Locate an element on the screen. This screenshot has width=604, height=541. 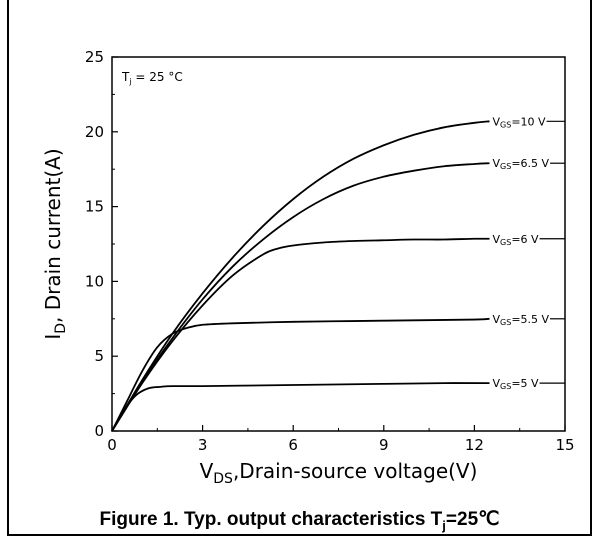
x-tick-label: 6 is located at coordinates (293, 445).